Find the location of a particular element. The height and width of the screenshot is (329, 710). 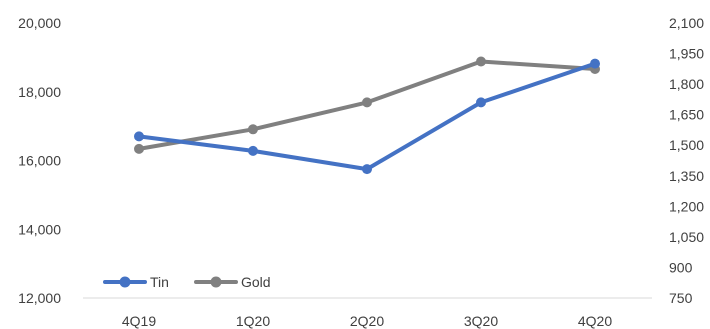

y-right-tick-label: 1,200 is located at coordinates (686, 206).